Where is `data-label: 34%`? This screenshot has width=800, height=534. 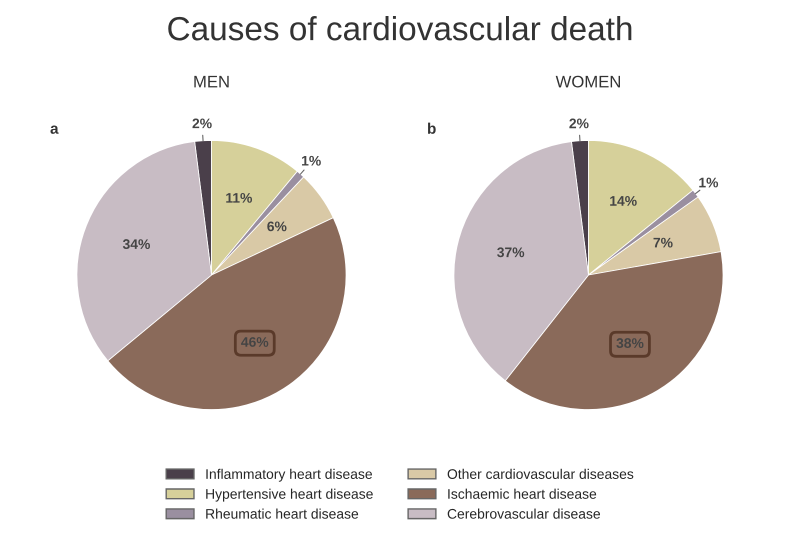 data-label: 34% is located at coordinates (136, 244).